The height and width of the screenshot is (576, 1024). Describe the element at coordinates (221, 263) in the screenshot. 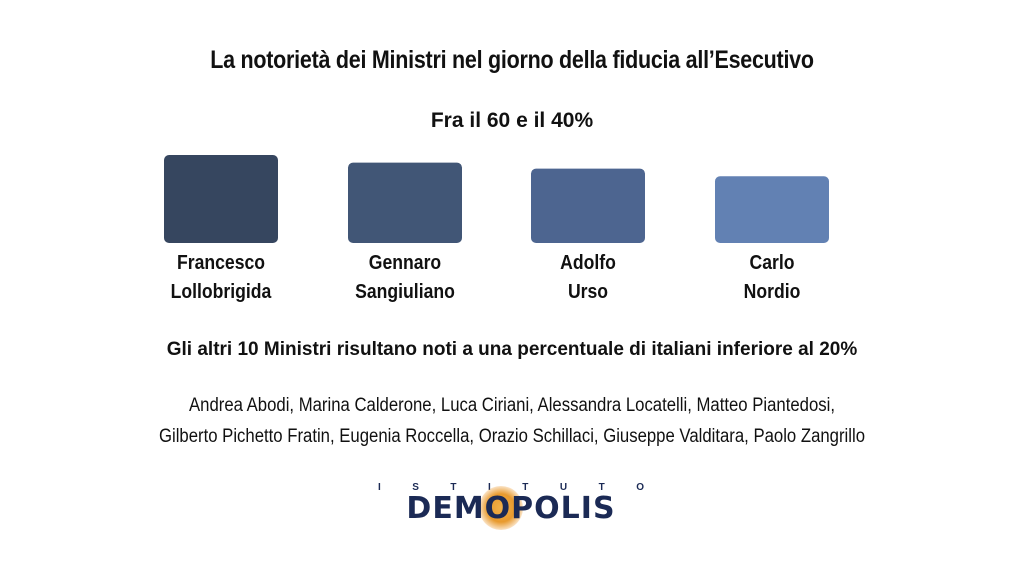

I see `category-label-line: Francesco` at that location.